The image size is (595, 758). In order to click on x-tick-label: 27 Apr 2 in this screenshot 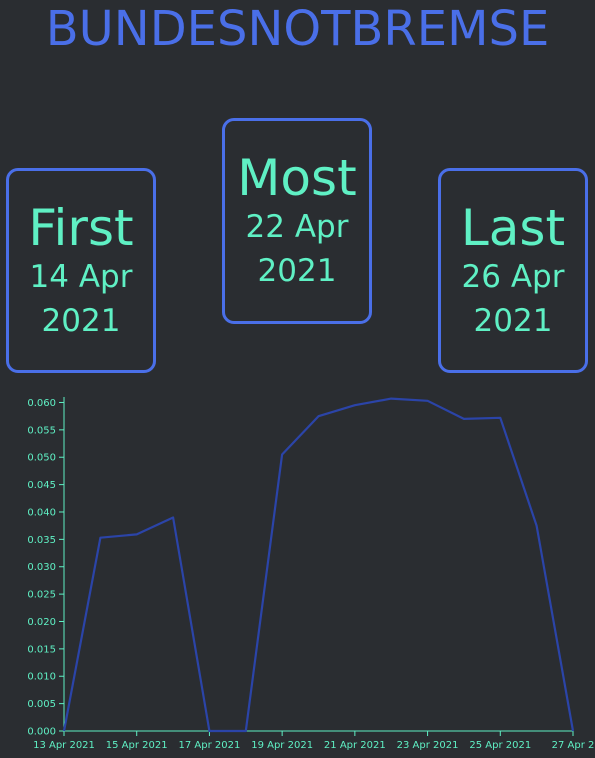, I will do `click(573, 745)`.